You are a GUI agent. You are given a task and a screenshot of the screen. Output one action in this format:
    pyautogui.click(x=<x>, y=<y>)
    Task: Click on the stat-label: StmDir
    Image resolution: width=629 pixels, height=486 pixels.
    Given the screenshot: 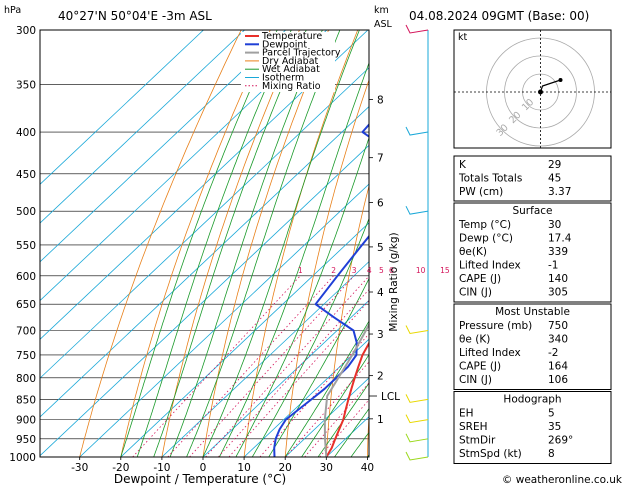 What is the action you would take?
    pyautogui.click(x=477, y=441)
    